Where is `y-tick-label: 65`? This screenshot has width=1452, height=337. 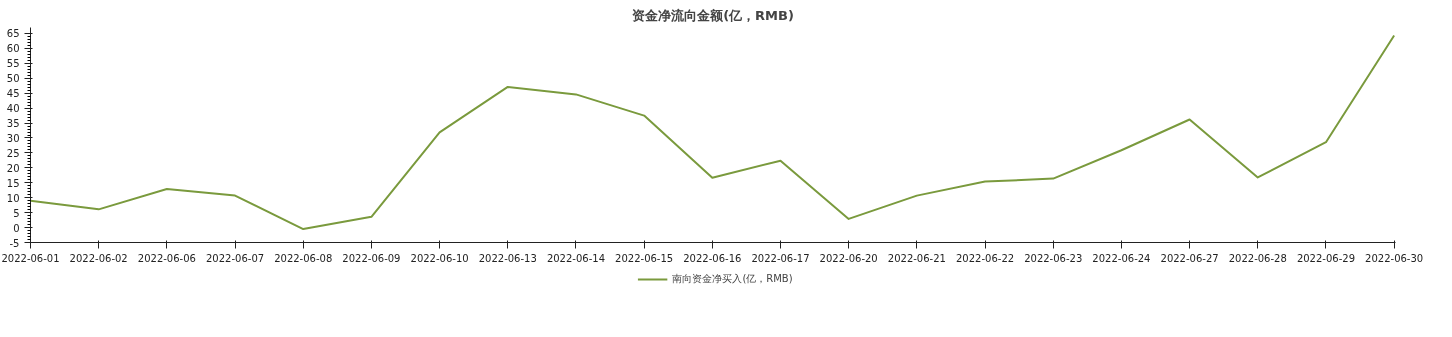 y-tick-label: 65 is located at coordinates (13, 34).